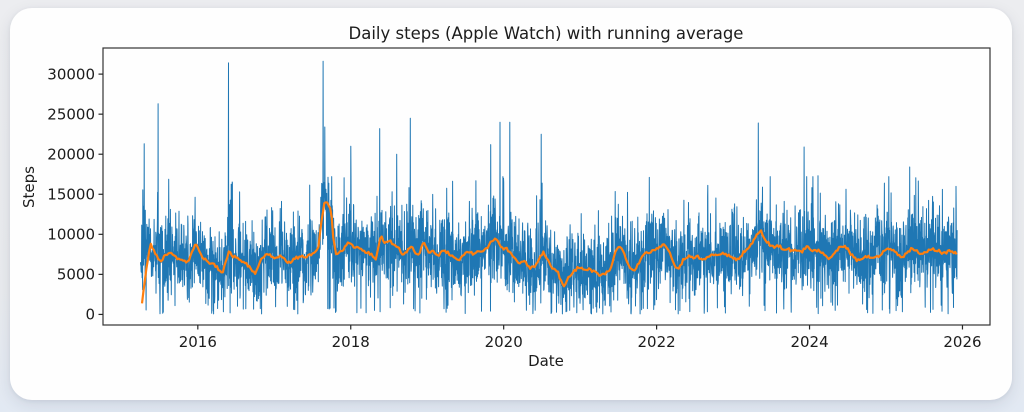 This screenshot has width=1024, height=412. What do you see at coordinates (198, 342) in the screenshot?
I see `x-tick-label: 2016` at bounding box center [198, 342].